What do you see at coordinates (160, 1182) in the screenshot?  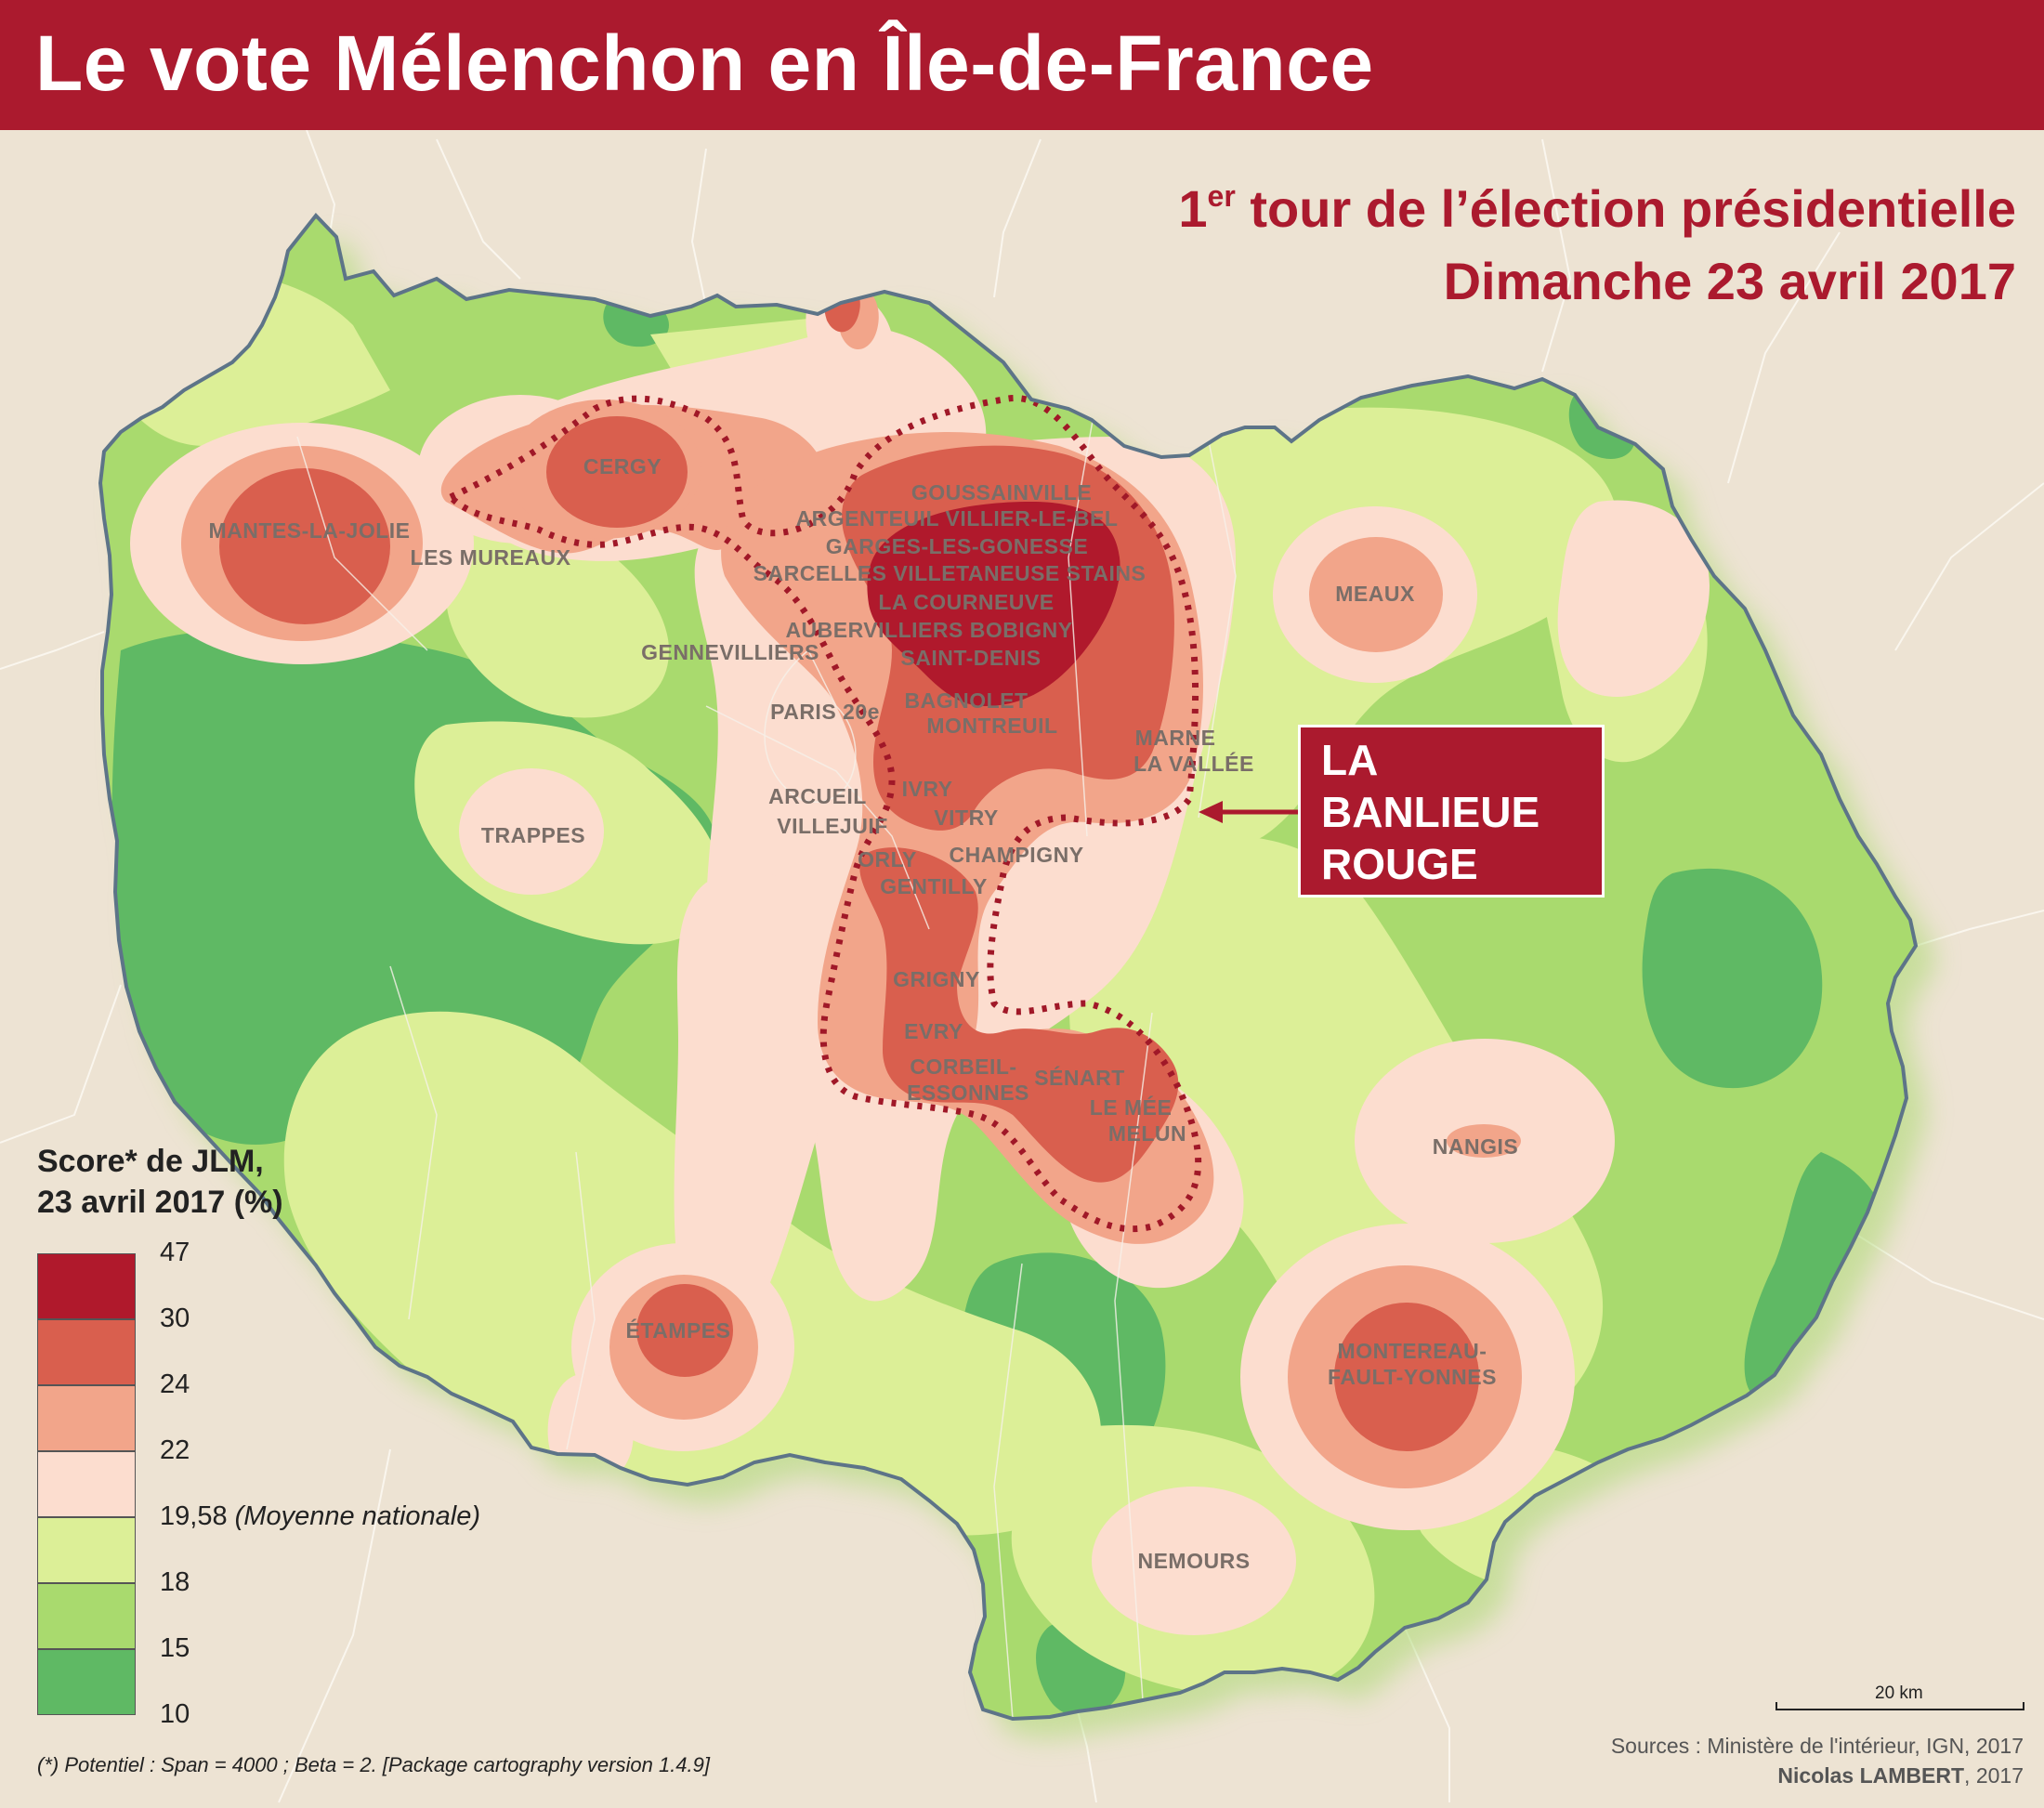 I see `legend-title: Score* de JLM, 23 avril 2017 (%)` at bounding box center [160, 1182].